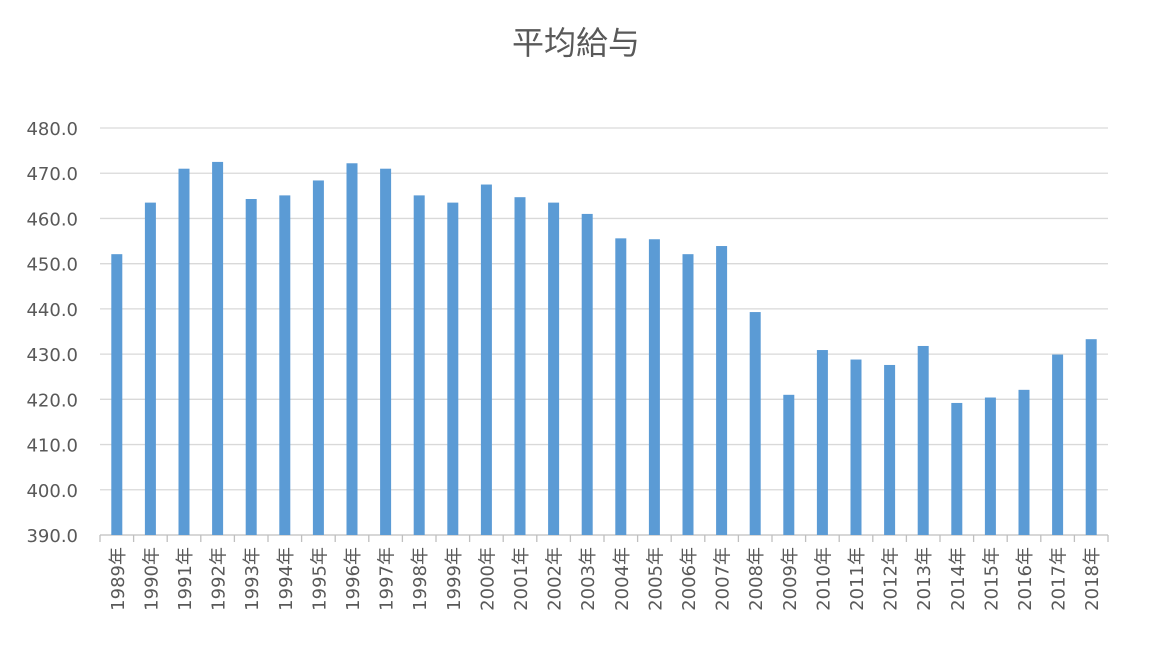 Image resolution: width=1152 pixels, height=650 pixels. What do you see at coordinates (52, 219) in the screenshot?
I see `y-tick-label: 460.0` at bounding box center [52, 219].